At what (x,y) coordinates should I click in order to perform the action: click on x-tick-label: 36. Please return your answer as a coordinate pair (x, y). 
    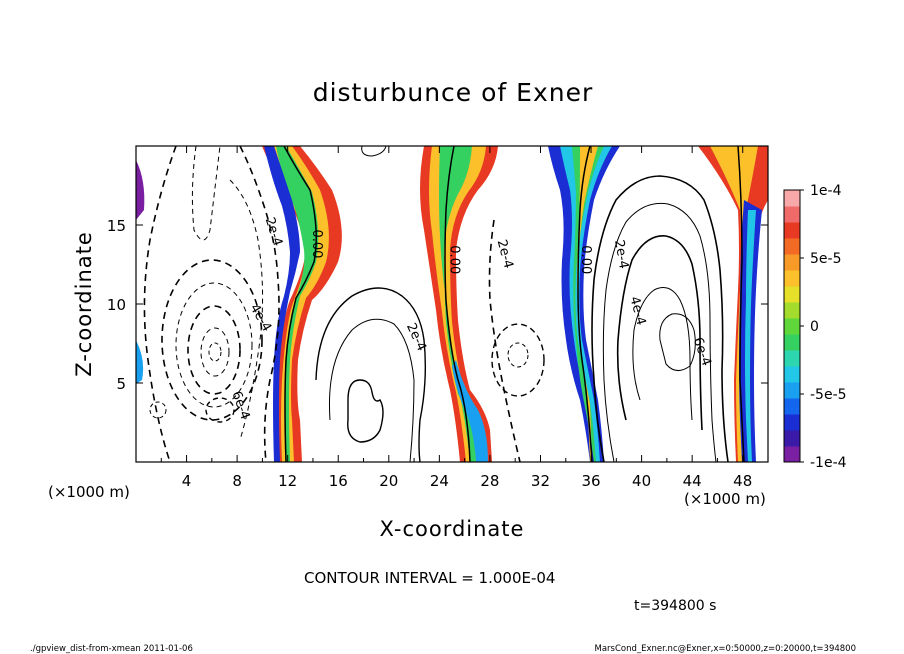
    Looking at the image, I should click on (590, 481).